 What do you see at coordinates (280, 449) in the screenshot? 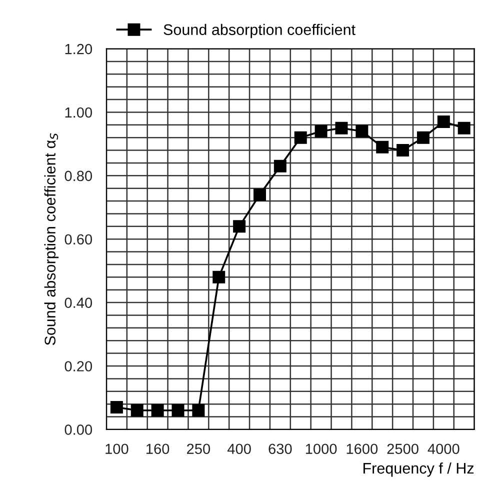
I see `x-tick-label: 630` at bounding box center [280, 449].